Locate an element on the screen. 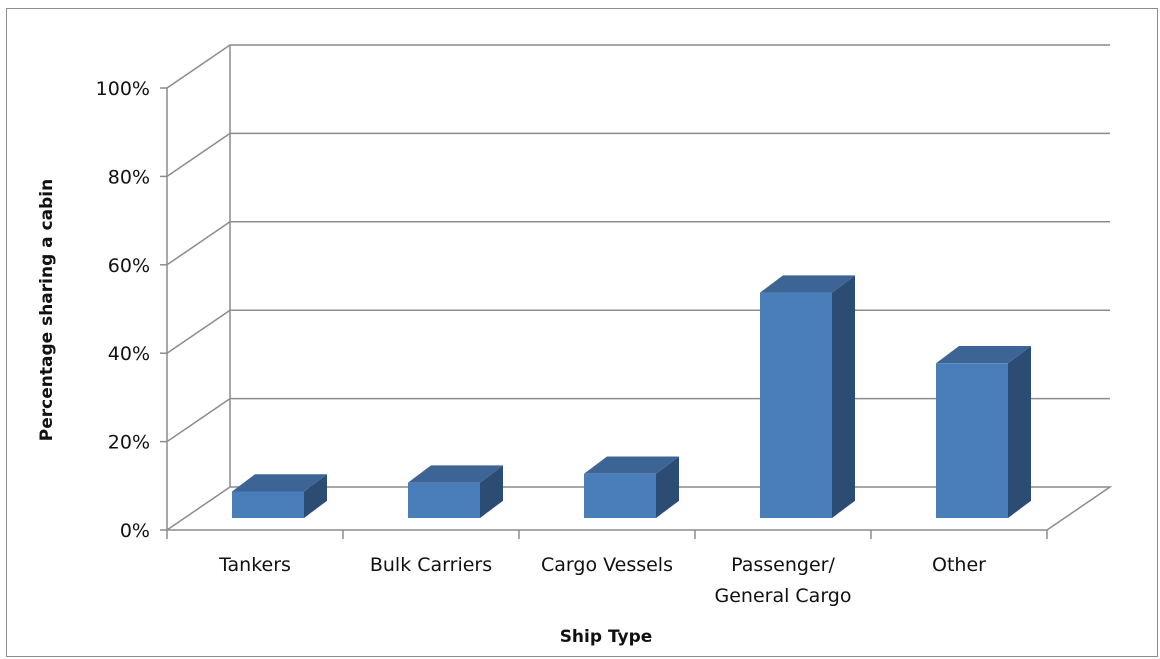 The height and width of the screenshot is (659, 1160). x-tick-label-line: Bulk Carriers is located at coordinates (431, 565).